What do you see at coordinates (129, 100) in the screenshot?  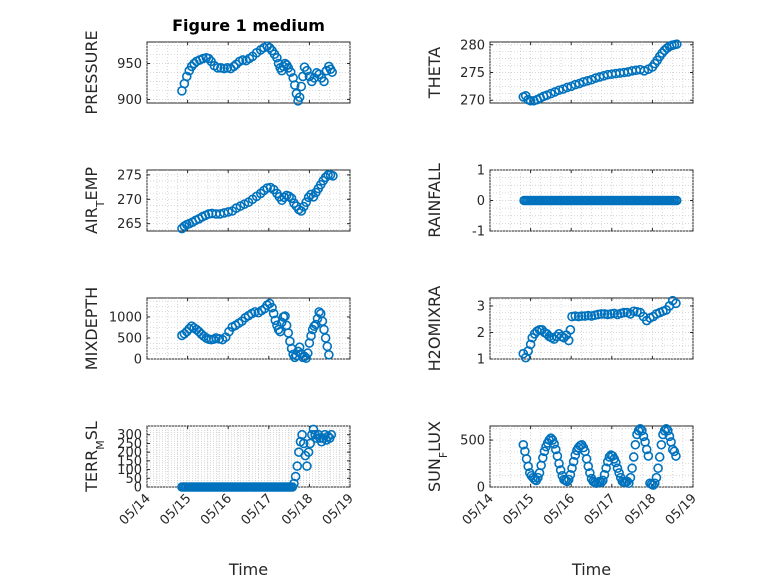 I see `y-tick-label: 900` at bounding box center [129, 100].